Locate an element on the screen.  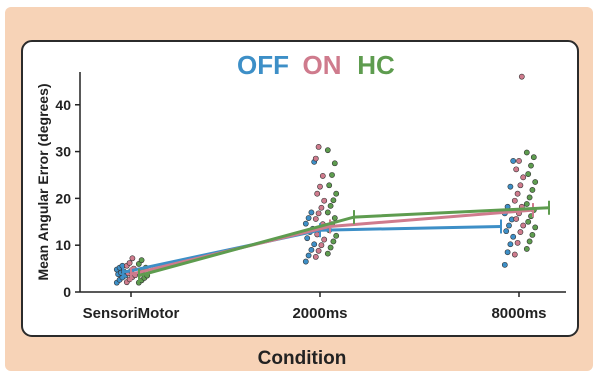
legend-hc: HC is located at coordinates (376, 65).